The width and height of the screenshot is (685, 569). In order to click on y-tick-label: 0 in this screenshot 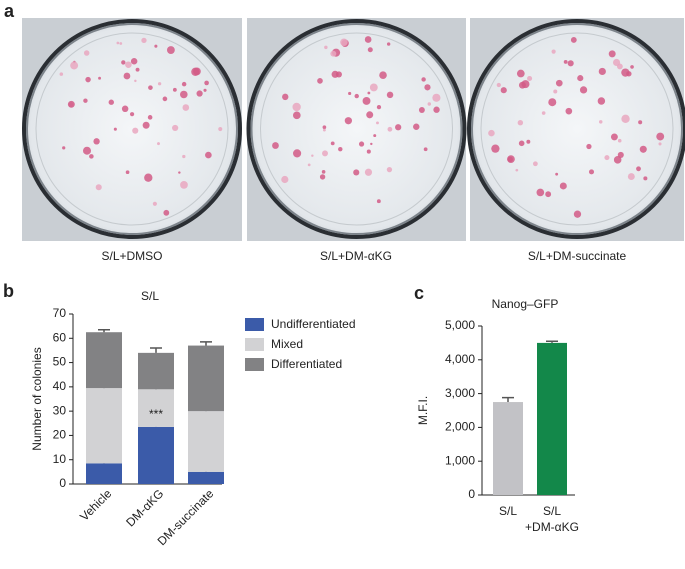, I will do `click(62, 483)`.